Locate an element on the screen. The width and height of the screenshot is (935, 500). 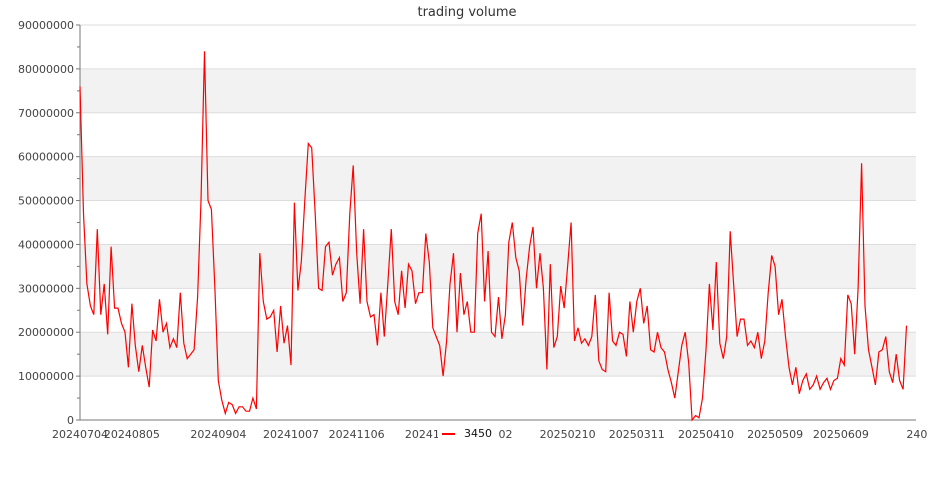
x-tick-label: 202412 is located at coordinates (426, 434).